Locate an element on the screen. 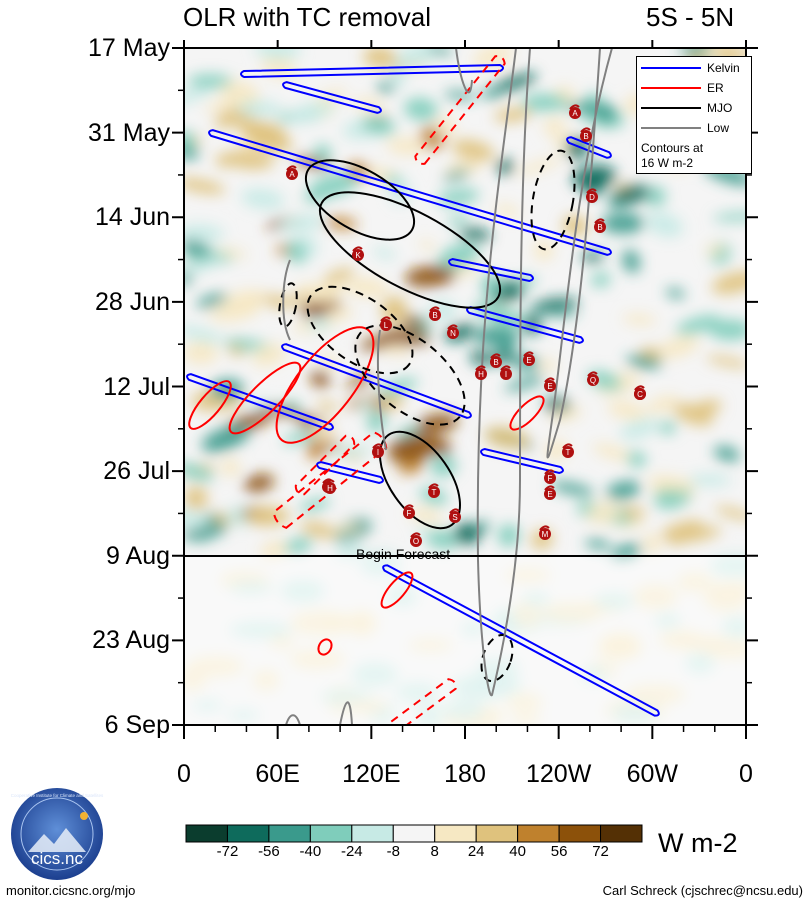 Image resolution: width=809 pixels, height=907 pixels. tc-marker: I is located at coordinates (378, 450).